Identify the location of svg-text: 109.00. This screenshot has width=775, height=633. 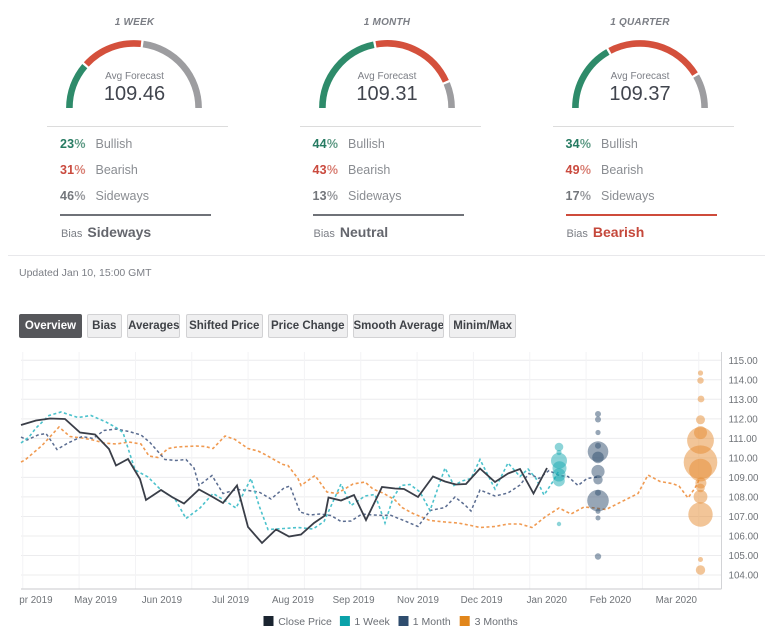
(744, 478).